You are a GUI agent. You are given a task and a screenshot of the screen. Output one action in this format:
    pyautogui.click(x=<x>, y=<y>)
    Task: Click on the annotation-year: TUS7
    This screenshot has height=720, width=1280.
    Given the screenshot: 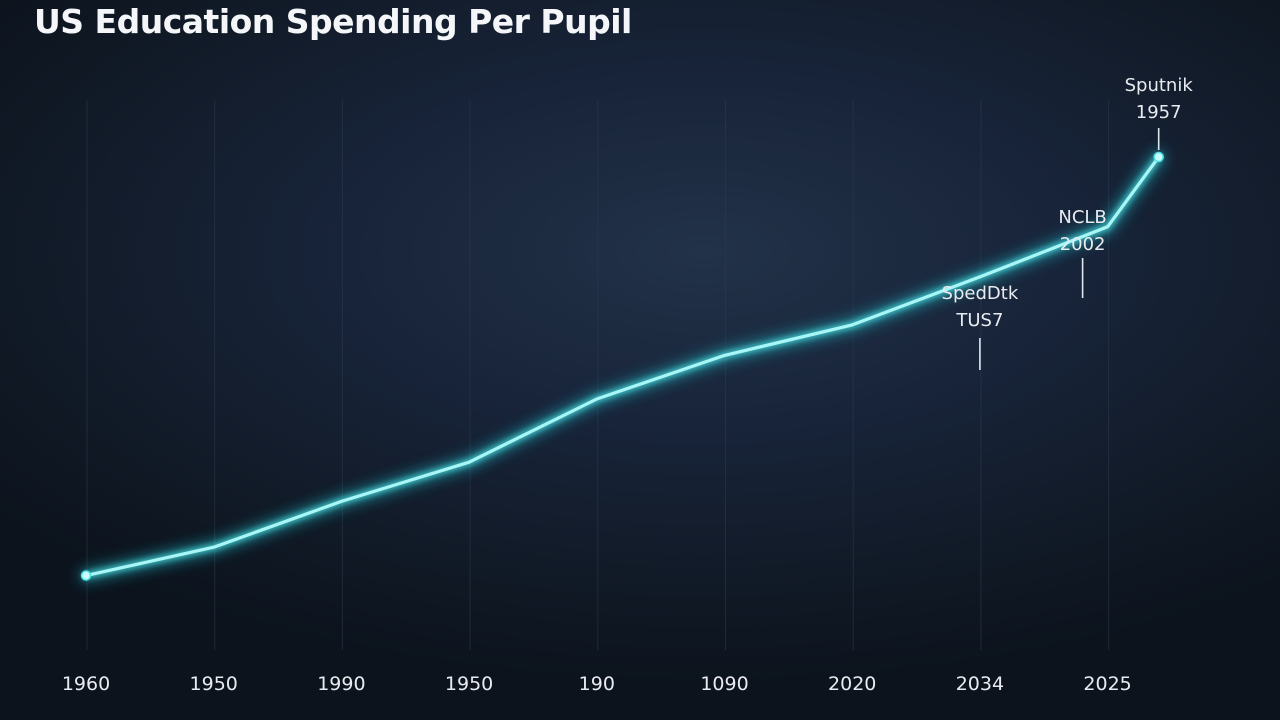 What is the action you would take?
    pyautogui.click(x=979, y=320)
    